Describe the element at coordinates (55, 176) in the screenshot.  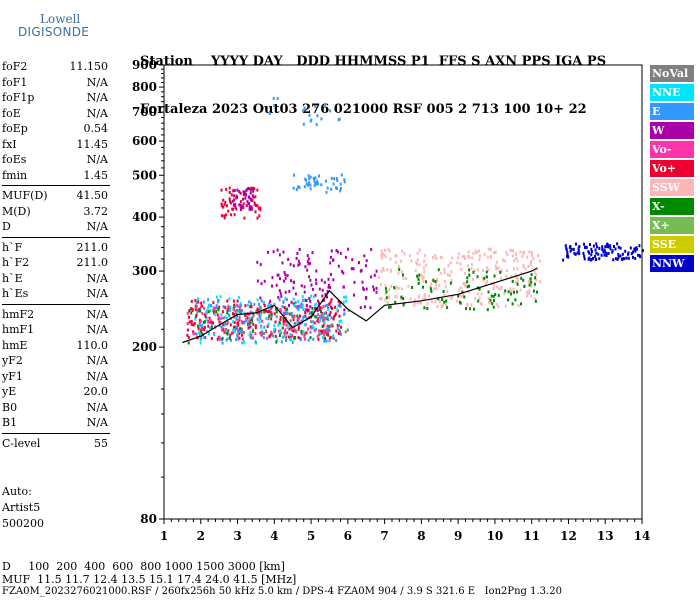
I see `param-row: fmin 1.45` at that location.